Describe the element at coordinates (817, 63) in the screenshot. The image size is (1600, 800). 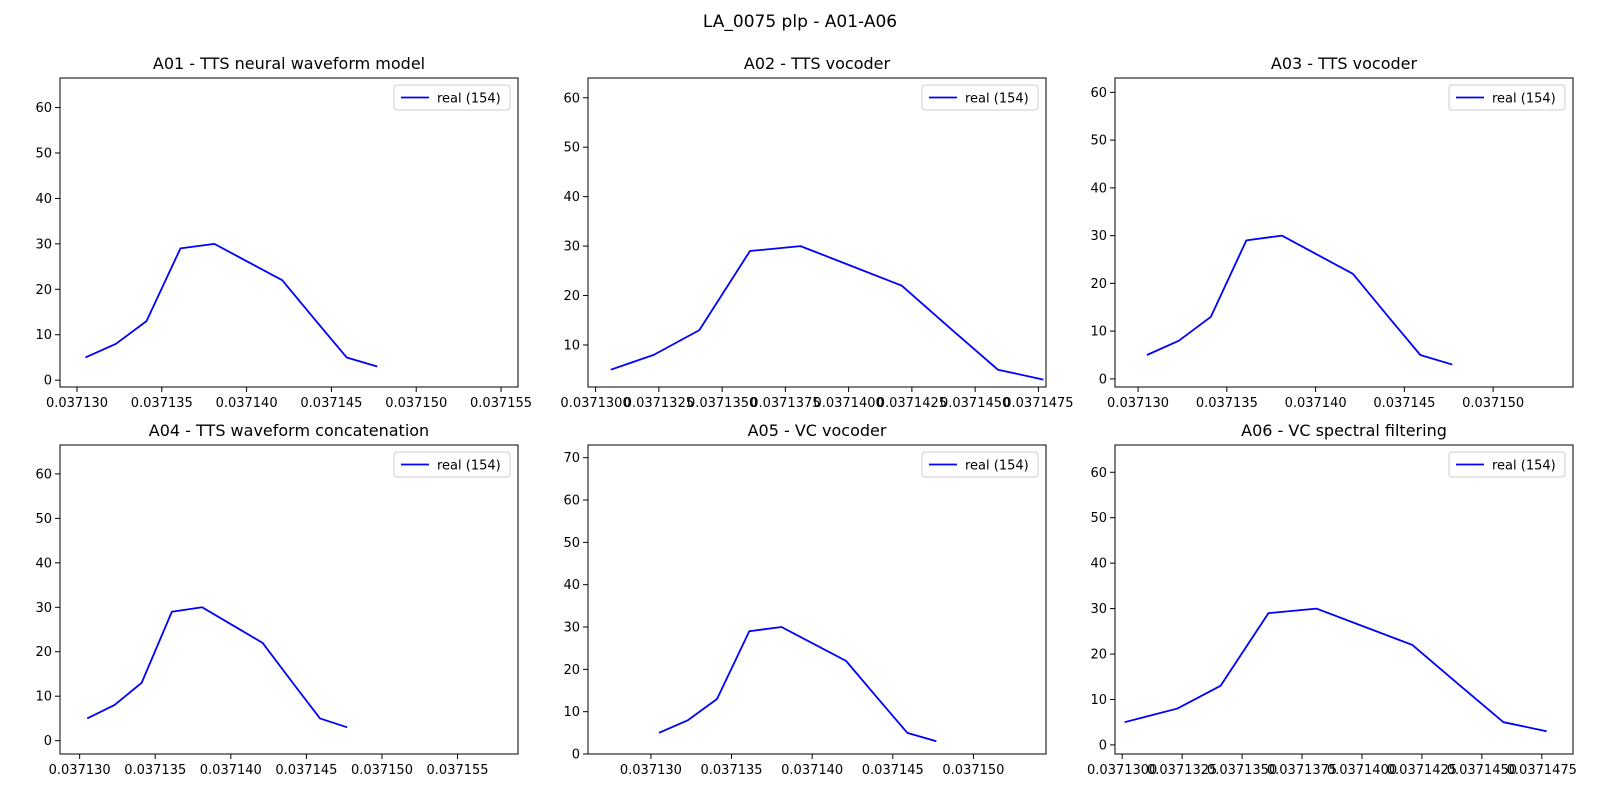
I see `subplot-title: A02 - TTS vocoder` at that location.